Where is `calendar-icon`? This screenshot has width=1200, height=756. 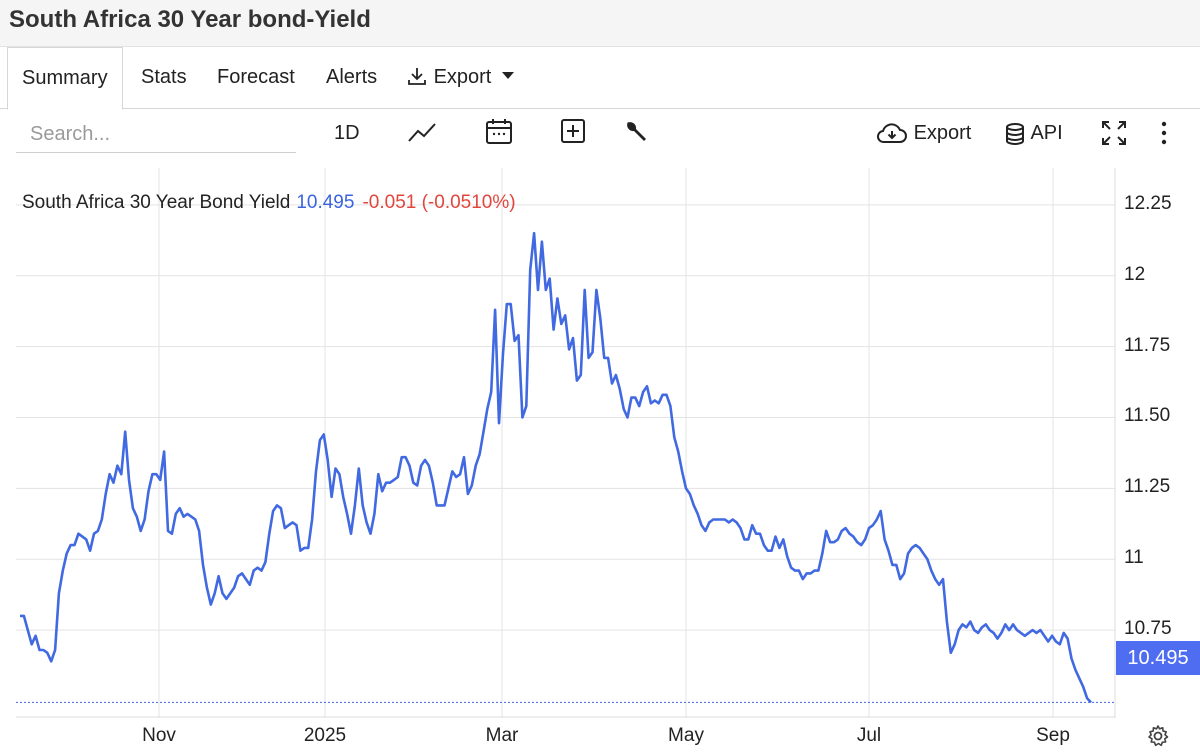 calendar-icon is located at coordinates (499, 131).